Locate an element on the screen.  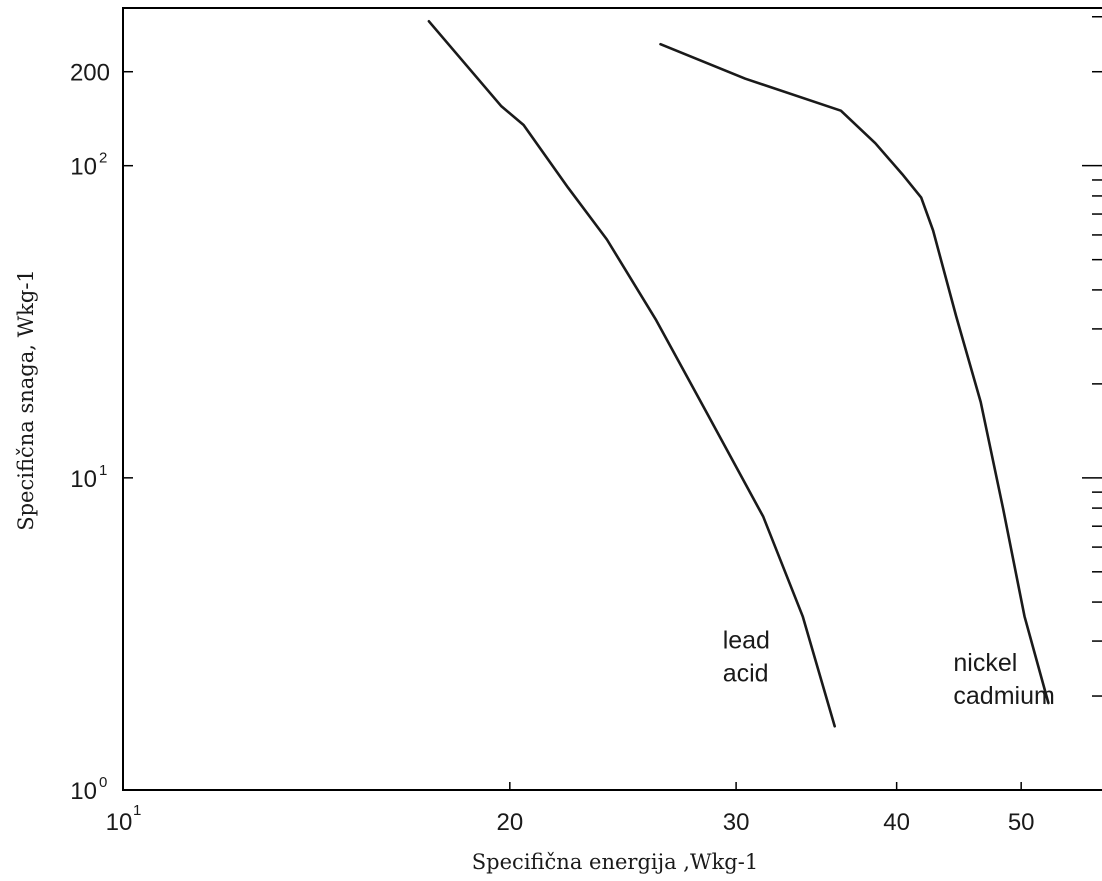
x-tick-label: 30 is located at coordinates (736, 822).